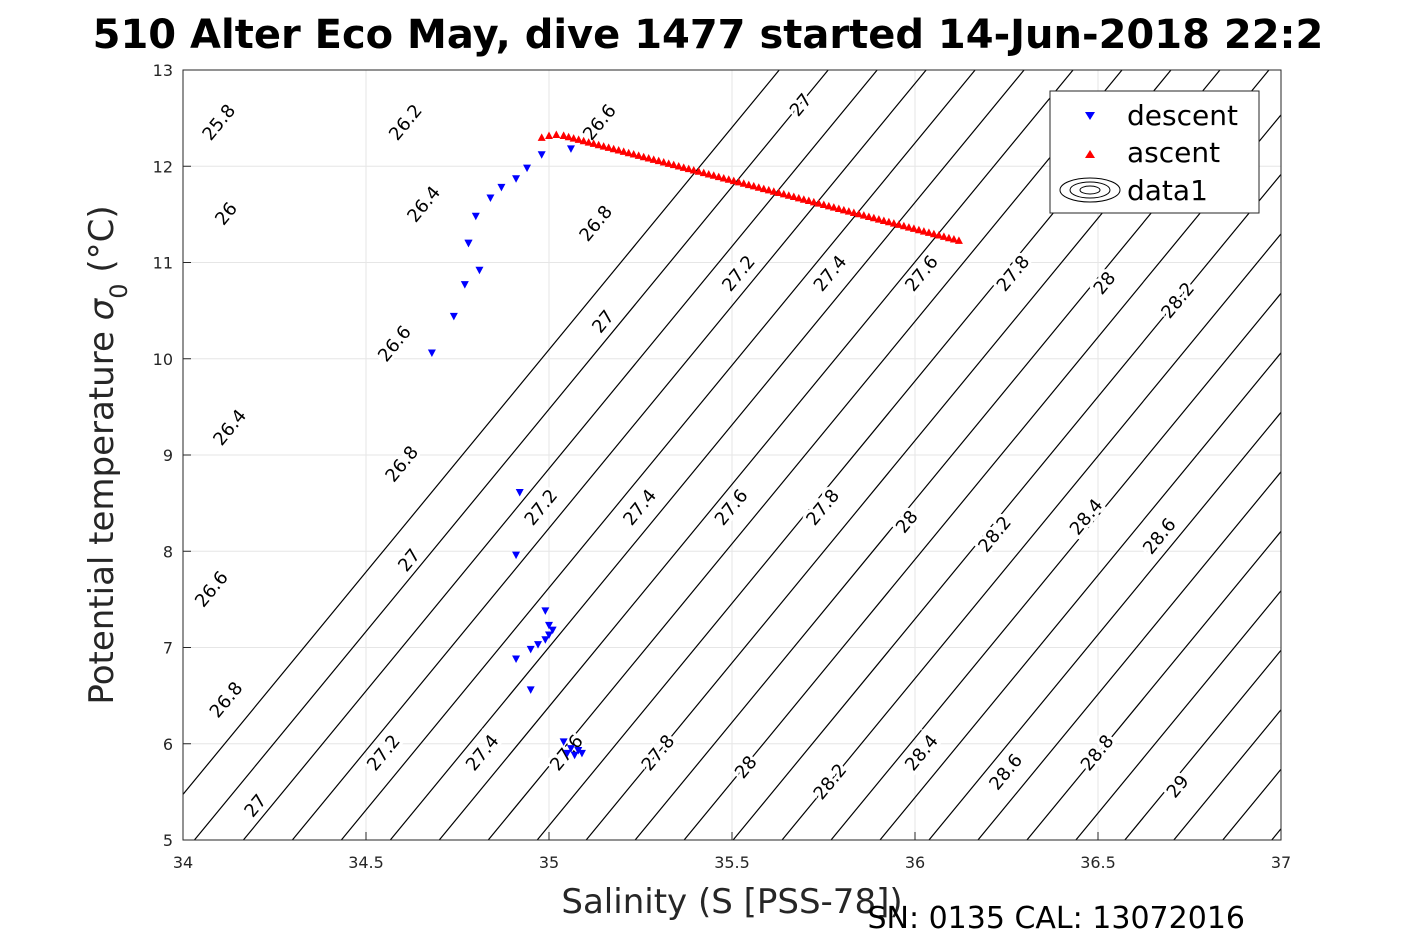  What do you see at coordinates (1281, 862) in the screenshot?
I see `x-tick-label: 37` at bounding box center [1281, 862].